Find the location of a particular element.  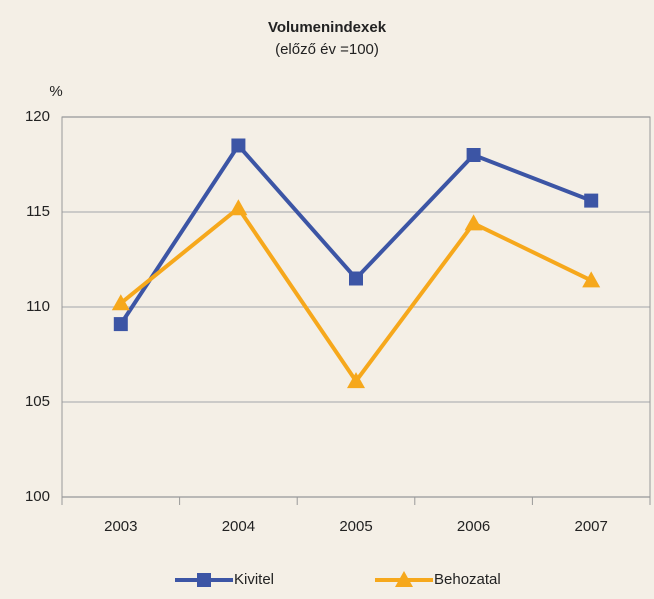

y-tick-label: 120 is located at coordinates (37, 116).